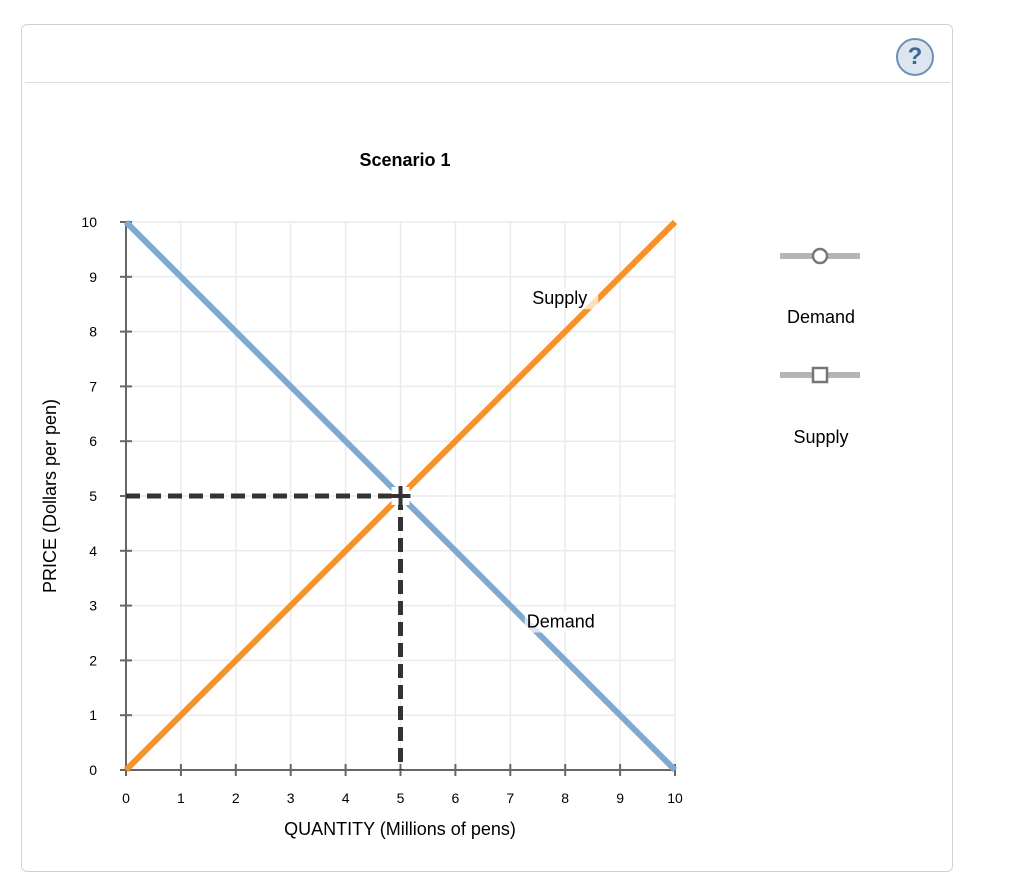 The width and height of the screenshot is (1024, 892). I want to click on y-tick-label: 4, so click(93, 551).